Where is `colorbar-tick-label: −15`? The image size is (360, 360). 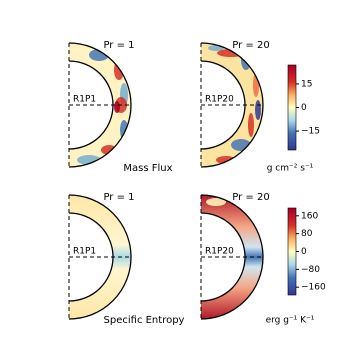
colorbar-tick-label: −15 is located at coordinates (310, 132).